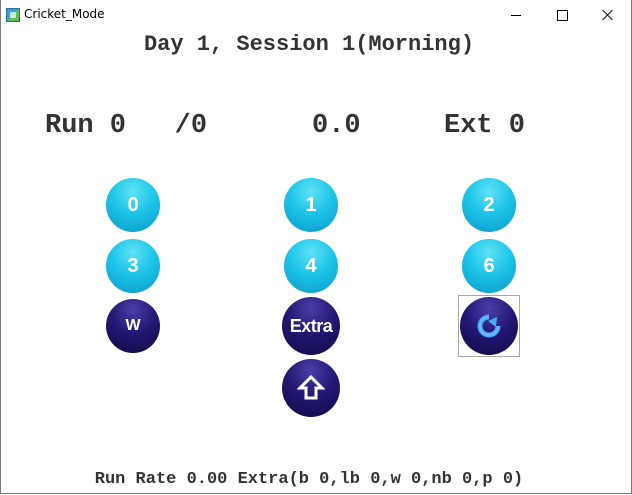  I want to click on run-4-label: 4, so click(311, 265).